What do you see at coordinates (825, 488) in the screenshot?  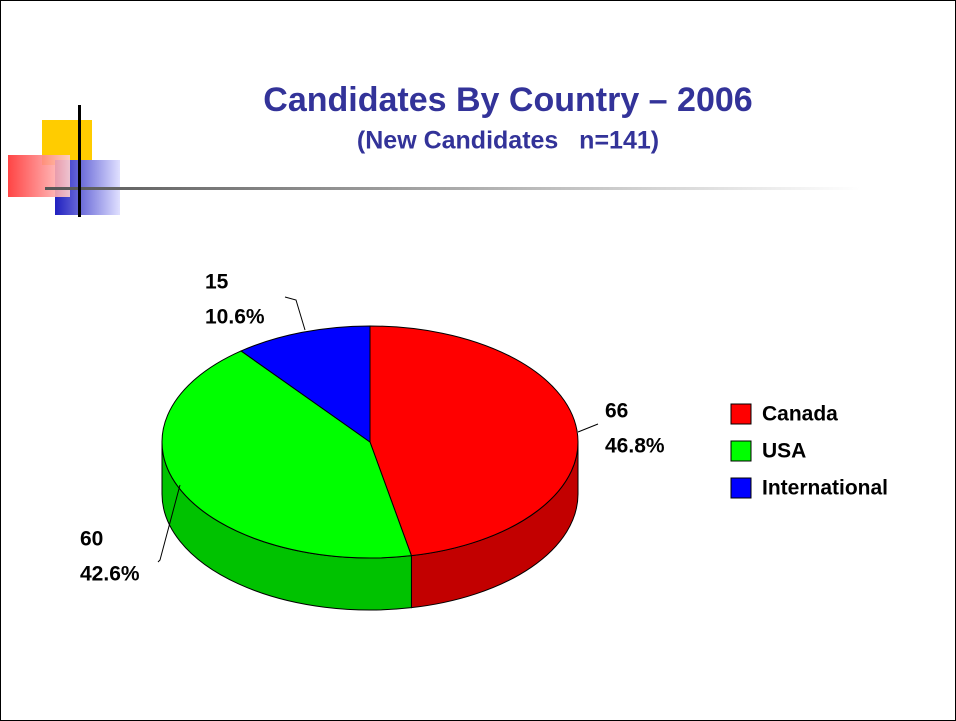 I see `legend-label: International` at bounding box center [825, 488].